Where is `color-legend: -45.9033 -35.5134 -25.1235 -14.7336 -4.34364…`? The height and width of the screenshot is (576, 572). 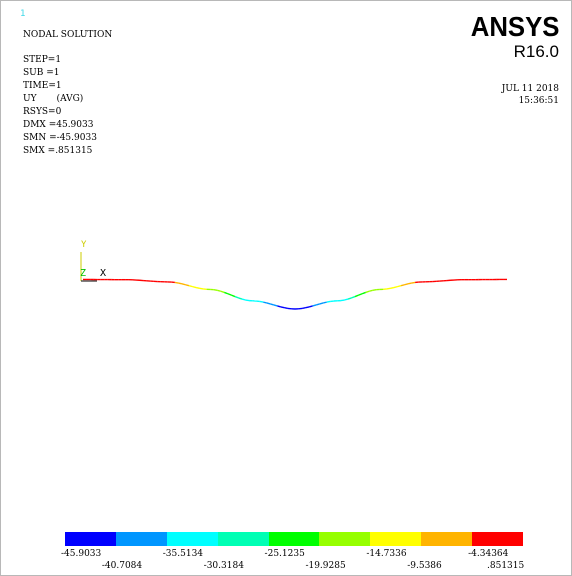
color-legend: -45.9033 -35.5134 -25.1235 -14.7336 -4.34364… is located at coordinates (292, 551).